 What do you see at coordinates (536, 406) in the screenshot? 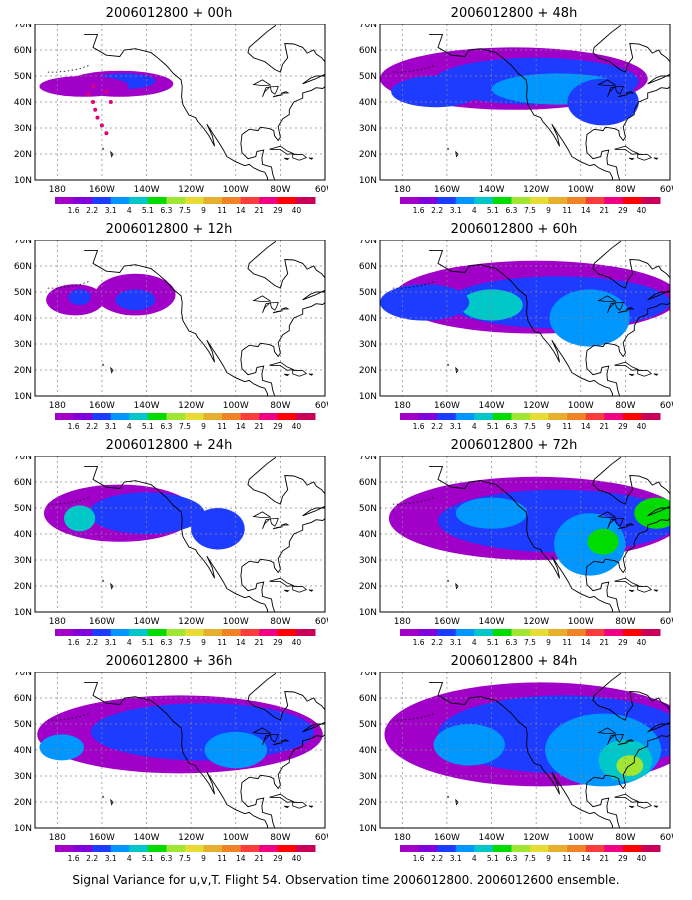
I see `lon-tick-label: 120W` at bounding box center [536, 406].